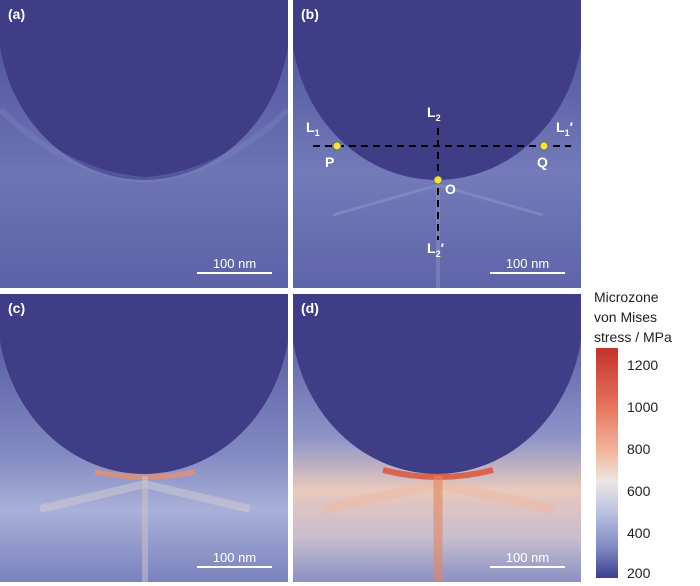  What do you see at coordinates (639, 491) in the screenshot?
I see `colorbar-tick: 600` at bounding box center [639, 491].